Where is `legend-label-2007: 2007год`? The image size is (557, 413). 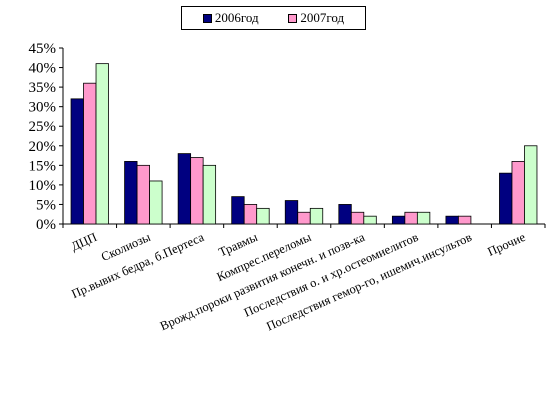 legend-label-2007: 2007год is located at coordinates (322, 17).